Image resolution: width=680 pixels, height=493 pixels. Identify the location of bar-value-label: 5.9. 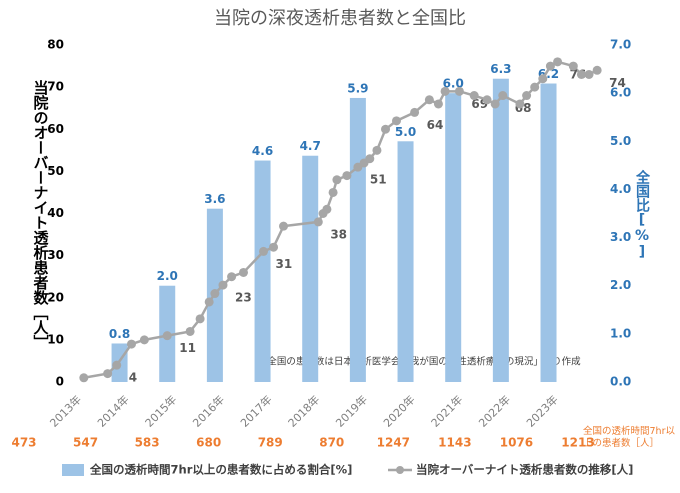
(357, 88).